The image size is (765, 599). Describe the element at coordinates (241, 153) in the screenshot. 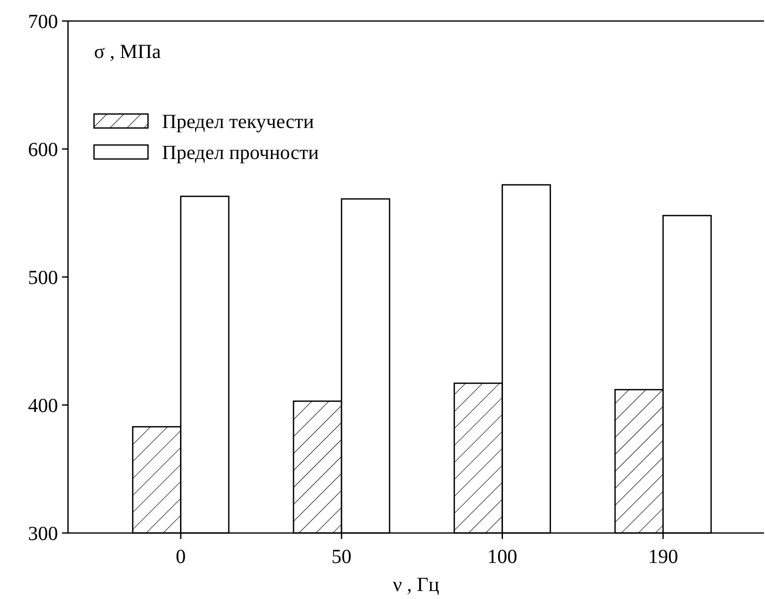

I see `legend-label: Предел прочности` at that location.